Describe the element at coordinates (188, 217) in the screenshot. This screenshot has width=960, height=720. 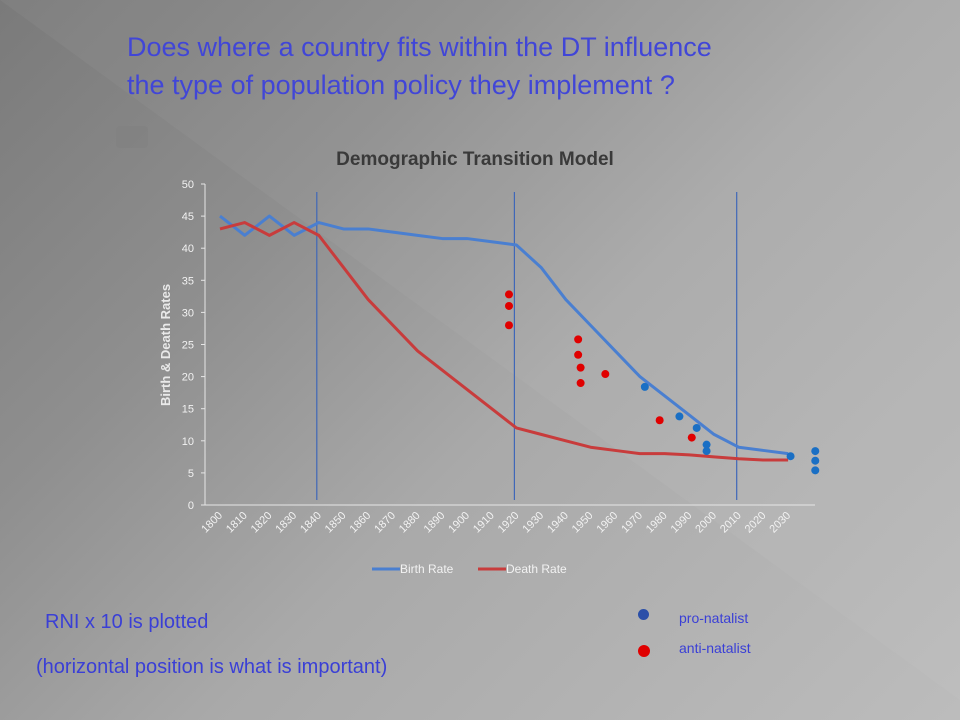
I see `y-tick-label: 45` at that location.